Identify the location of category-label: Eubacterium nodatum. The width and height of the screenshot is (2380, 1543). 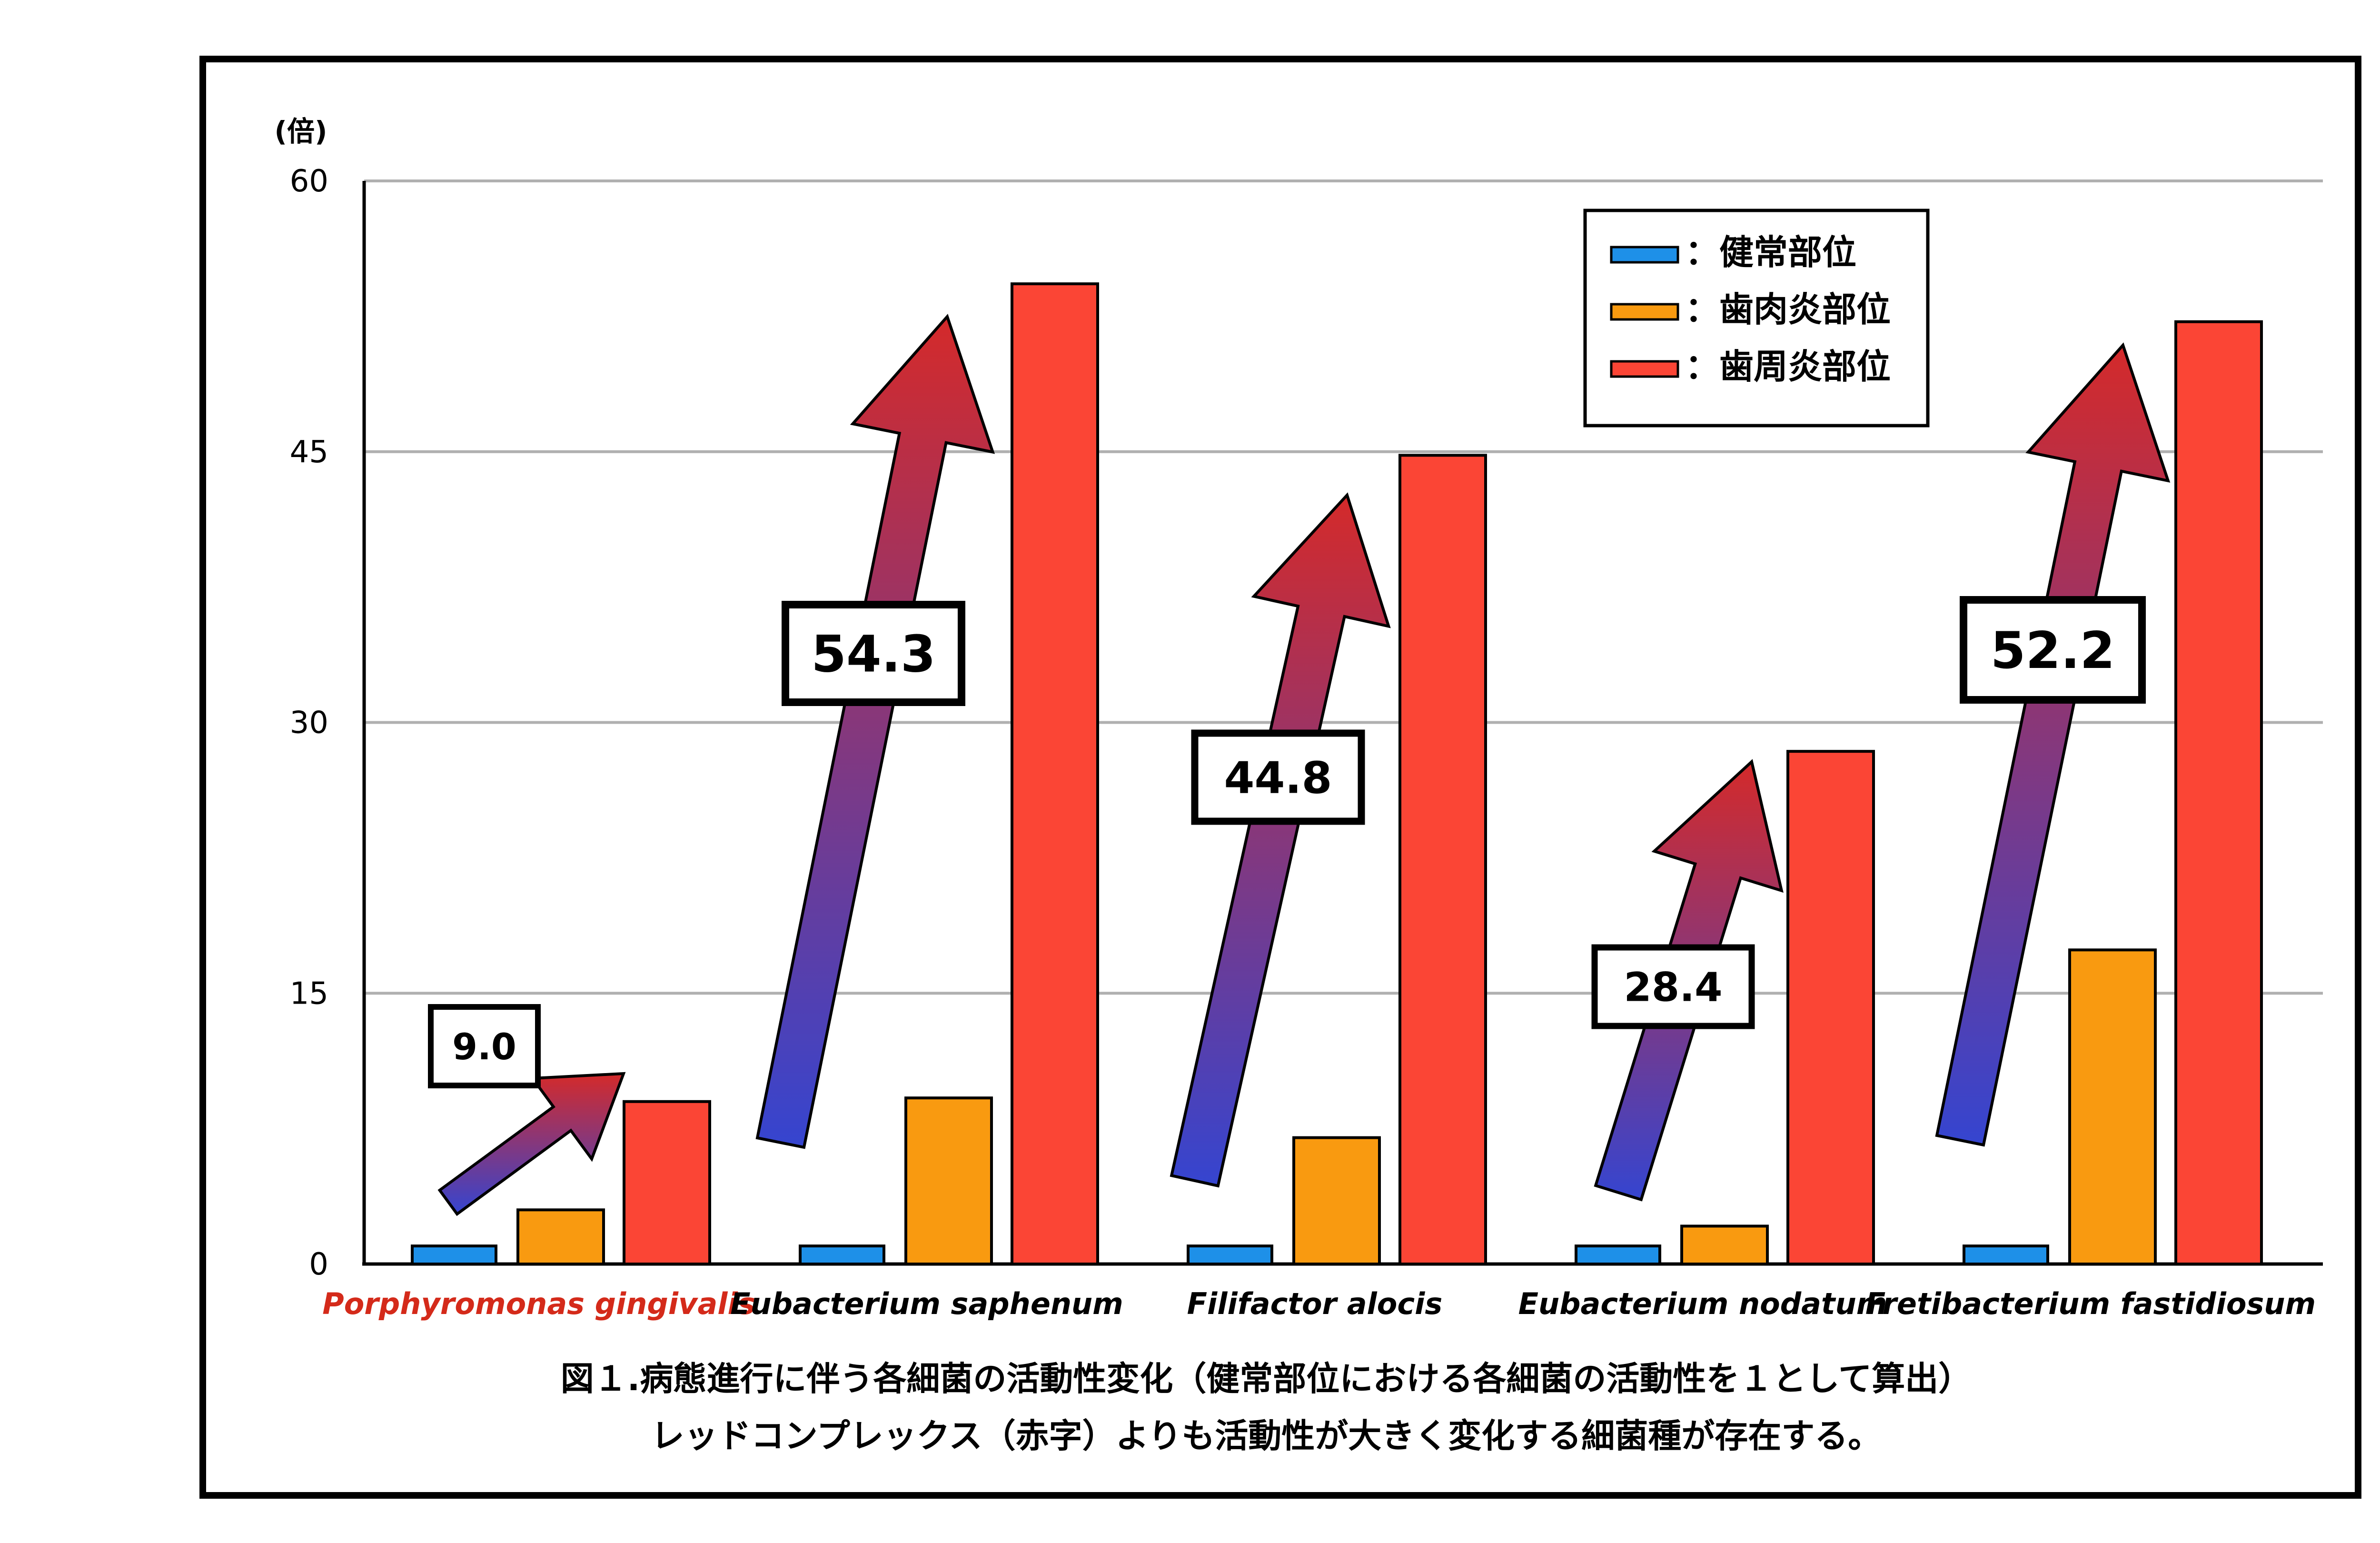
(1702, 1303).